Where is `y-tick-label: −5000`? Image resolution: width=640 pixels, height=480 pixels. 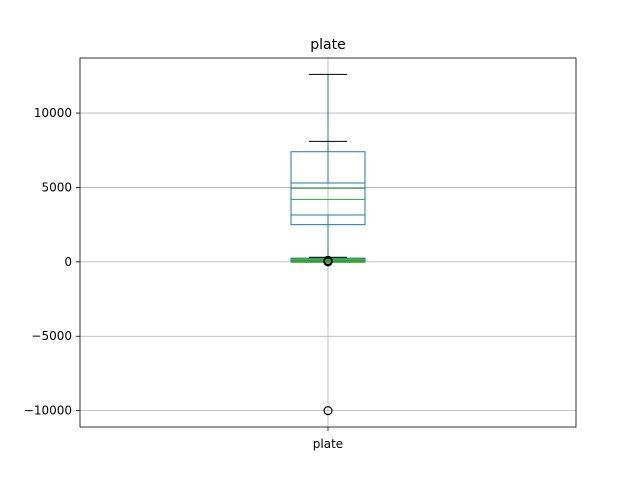
y-tick-label: −5000 is located at coordinates (51, 336).